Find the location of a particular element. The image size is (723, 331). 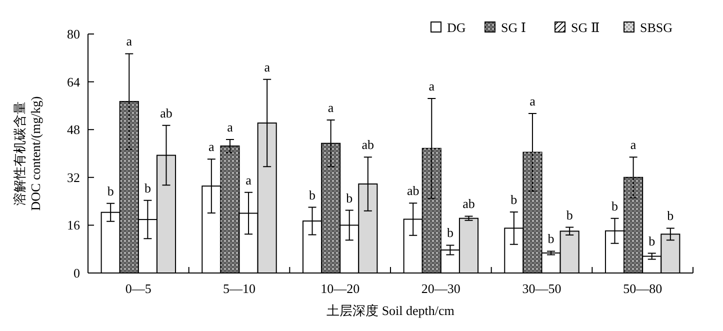

y-tick-label: 64 is located at coordinates (73, 82).